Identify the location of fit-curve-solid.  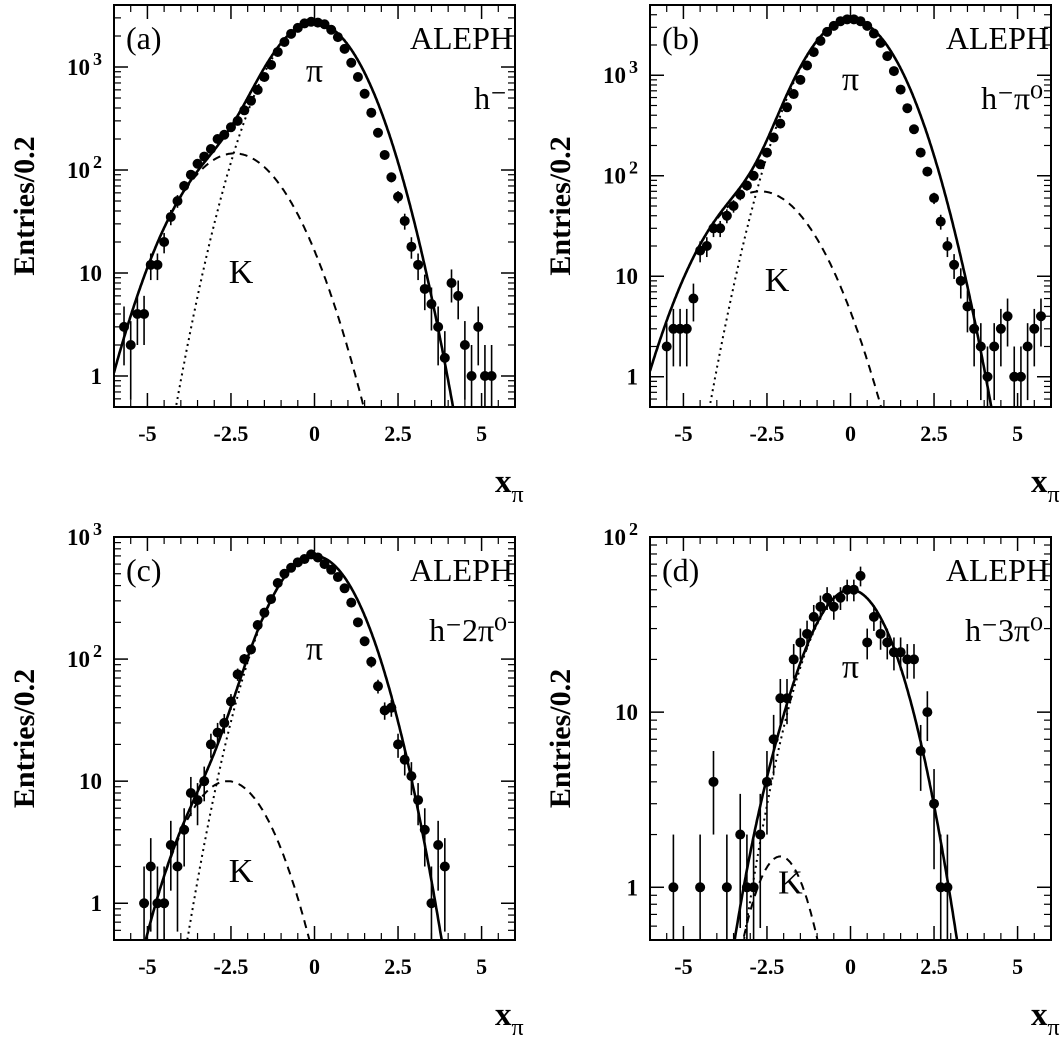
(821, 212).